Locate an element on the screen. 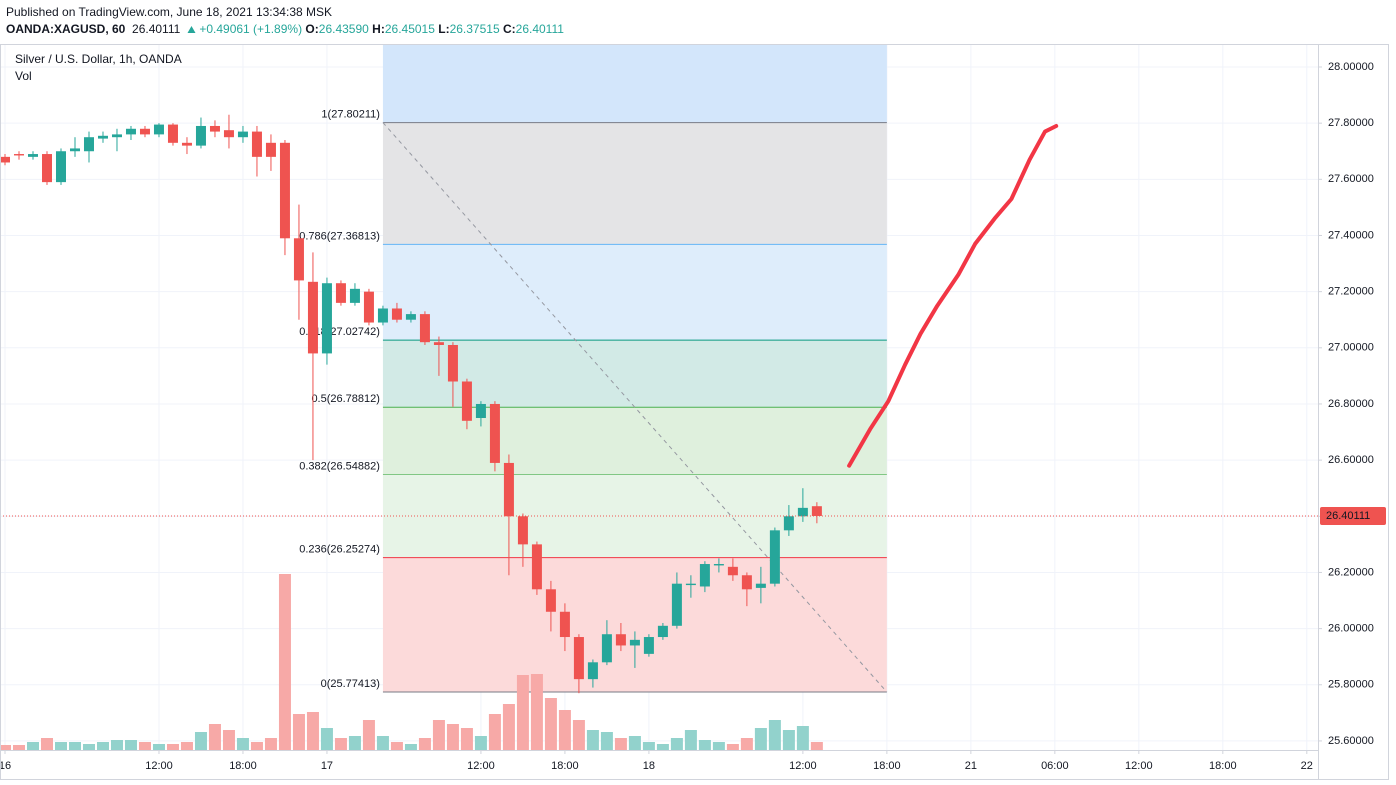  fib-level-label: 0.5(26.78812) is located at coordinates (345, 399).